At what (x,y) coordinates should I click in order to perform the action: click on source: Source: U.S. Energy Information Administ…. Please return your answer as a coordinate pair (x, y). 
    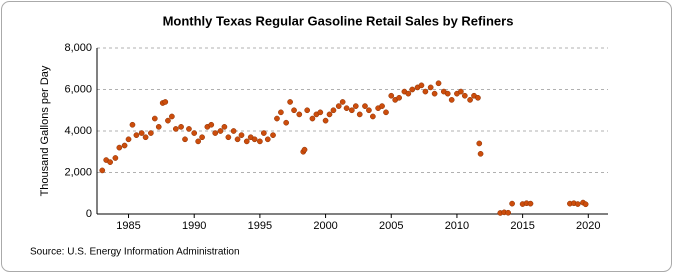
    Looking at the image, I should click on (135, 252).